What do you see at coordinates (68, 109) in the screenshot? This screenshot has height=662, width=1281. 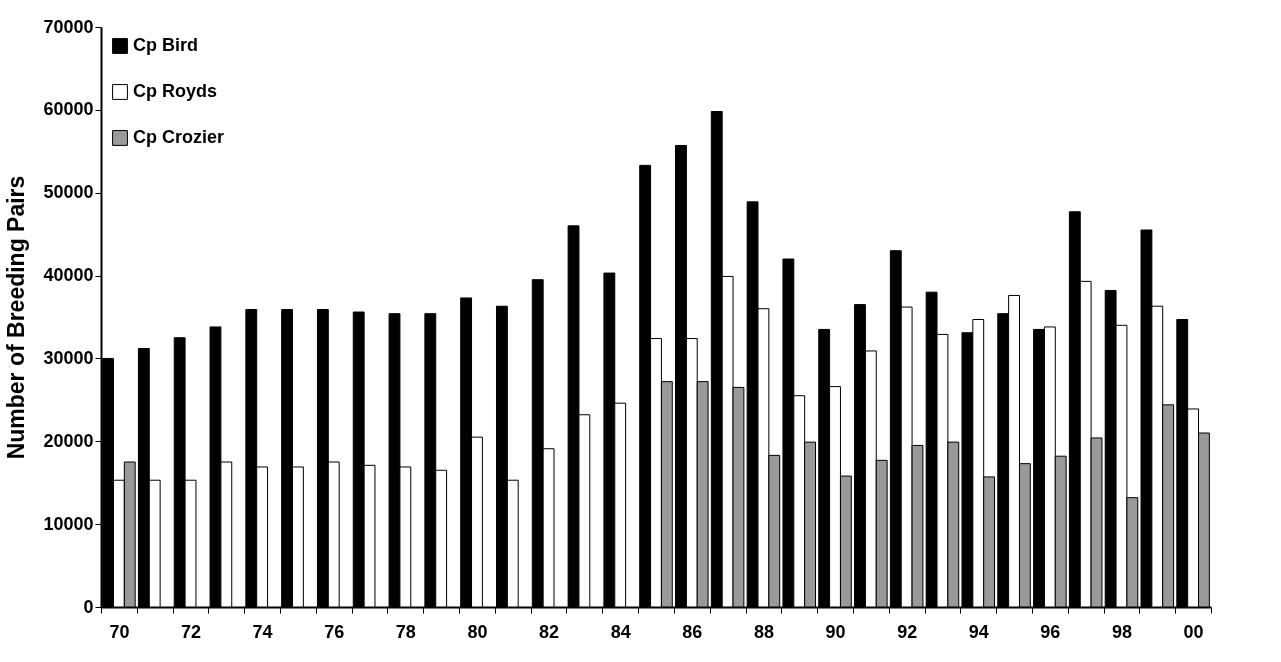 I see `y-tick-label: 60000` at bounding box center [68, 109].